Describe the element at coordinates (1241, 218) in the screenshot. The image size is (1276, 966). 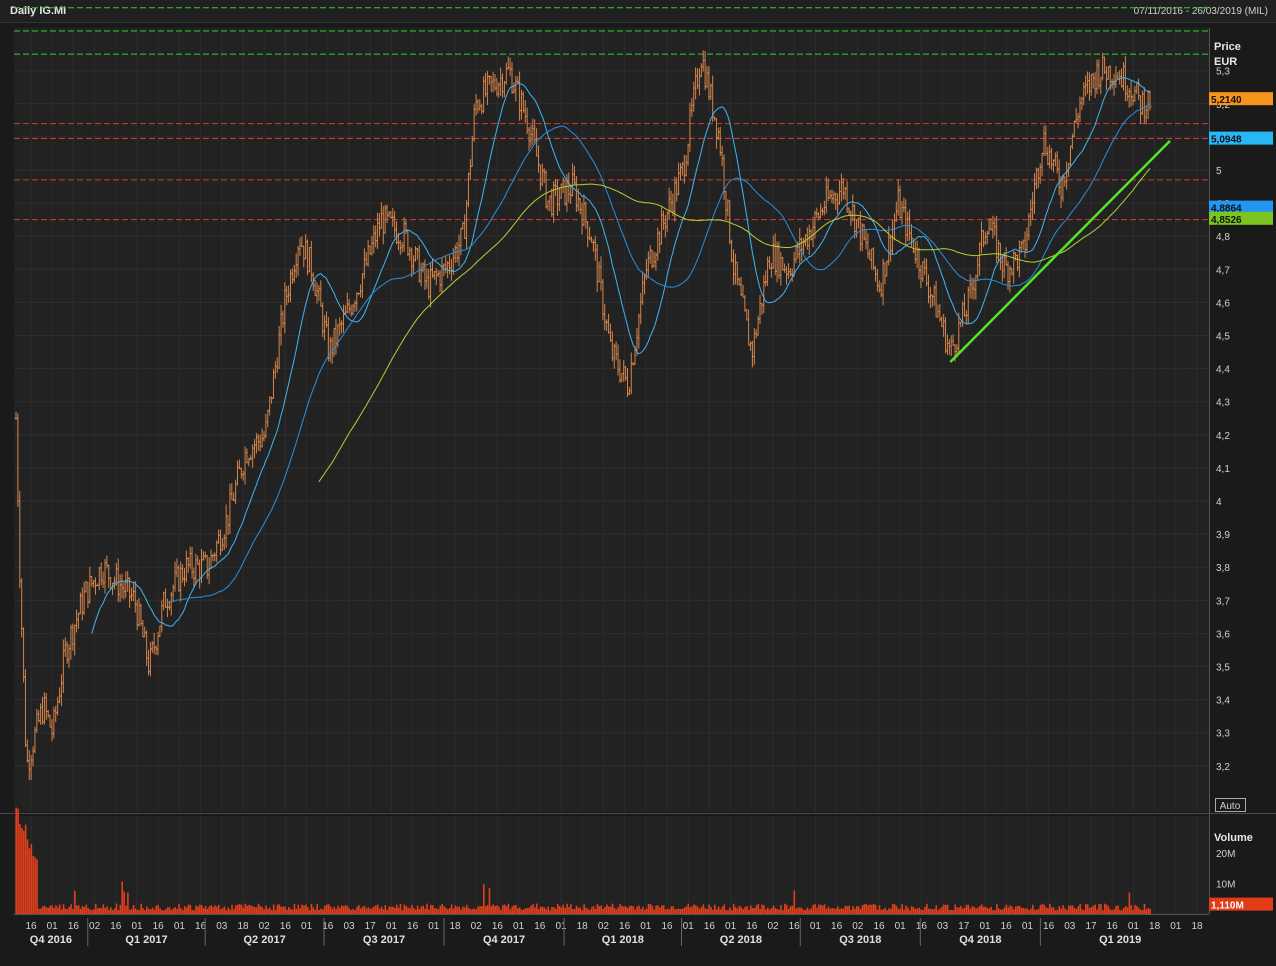
I see `value-tag: 4,8526` at that location.